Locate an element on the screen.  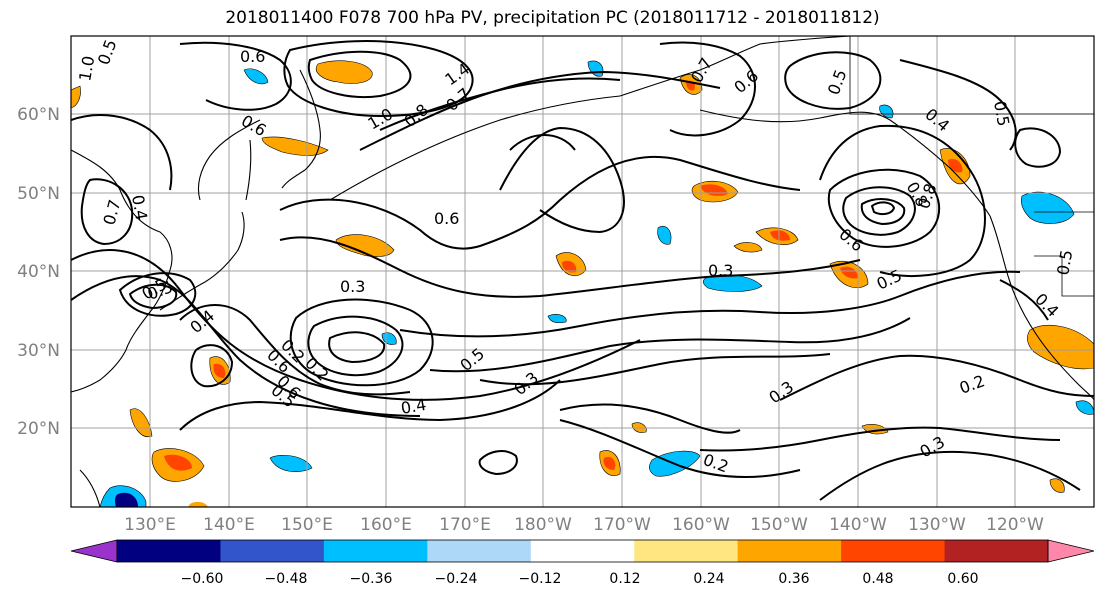
lat-label: 40°N is located at coordinates (38, 272).